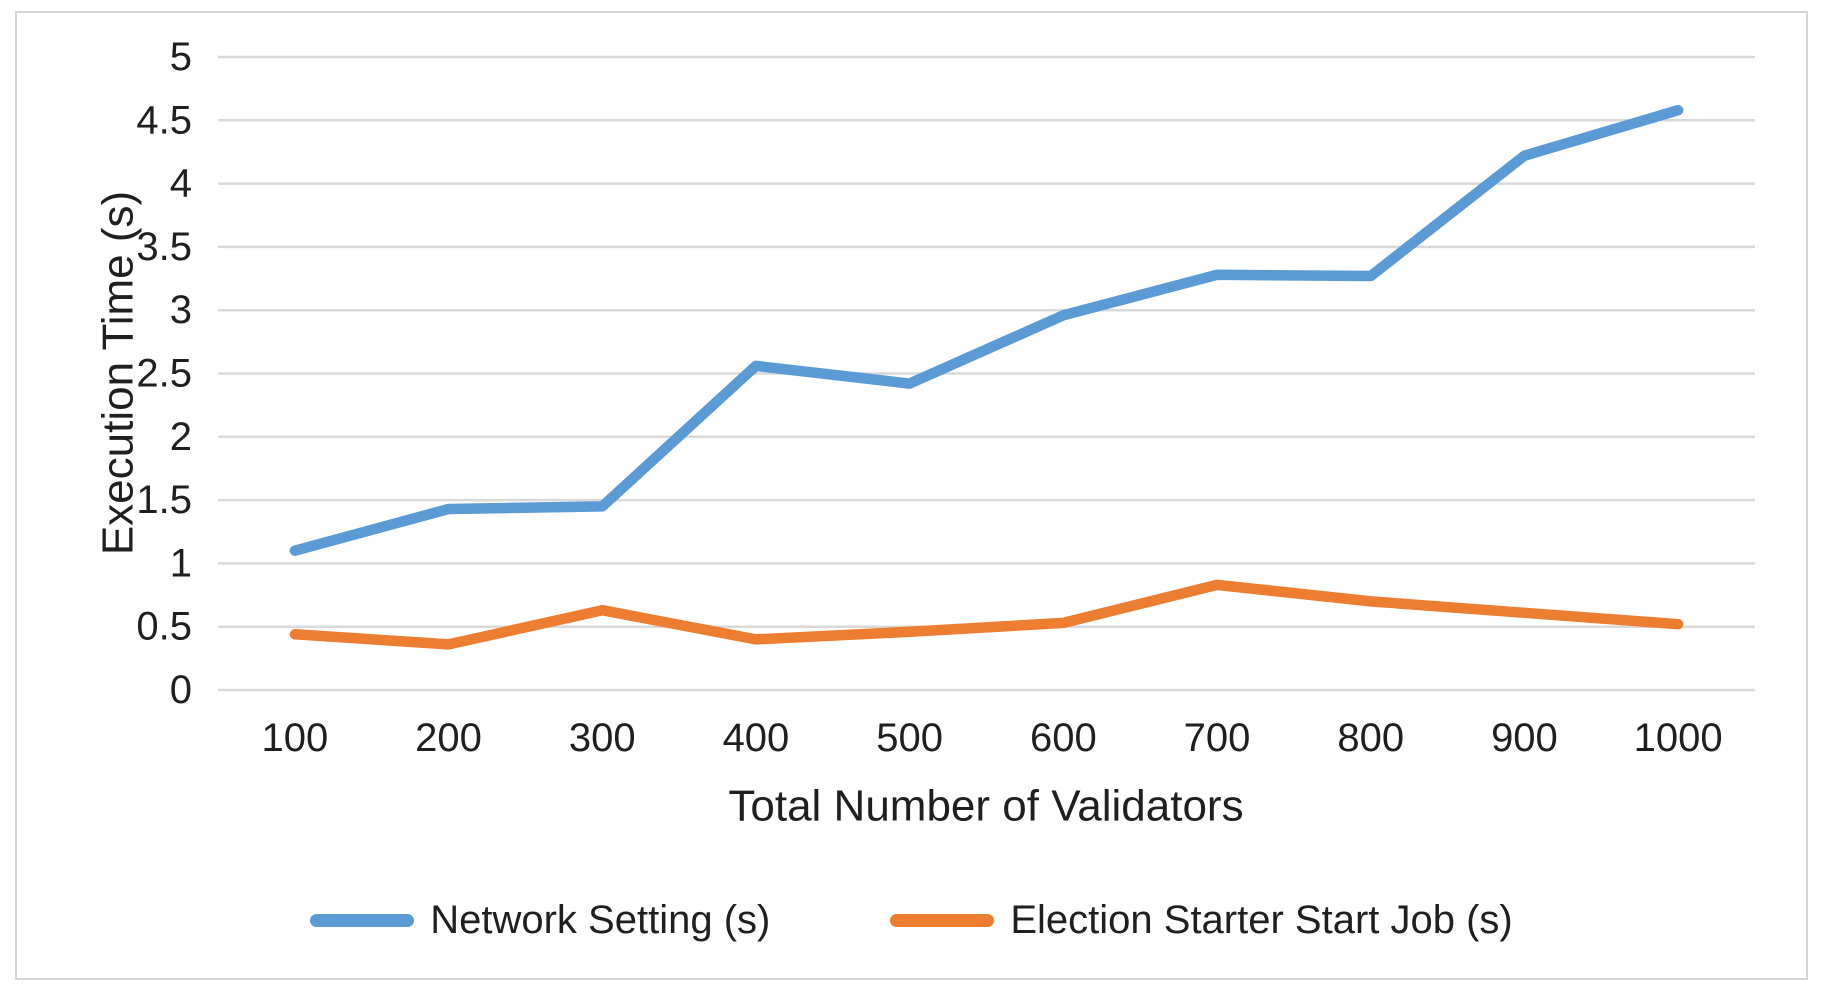 The width and height of the screenshot is (1829, 1006). Describe the element at coordinates (909, 738) in the screenshot. I see `x-tick-label: 500` at that location.